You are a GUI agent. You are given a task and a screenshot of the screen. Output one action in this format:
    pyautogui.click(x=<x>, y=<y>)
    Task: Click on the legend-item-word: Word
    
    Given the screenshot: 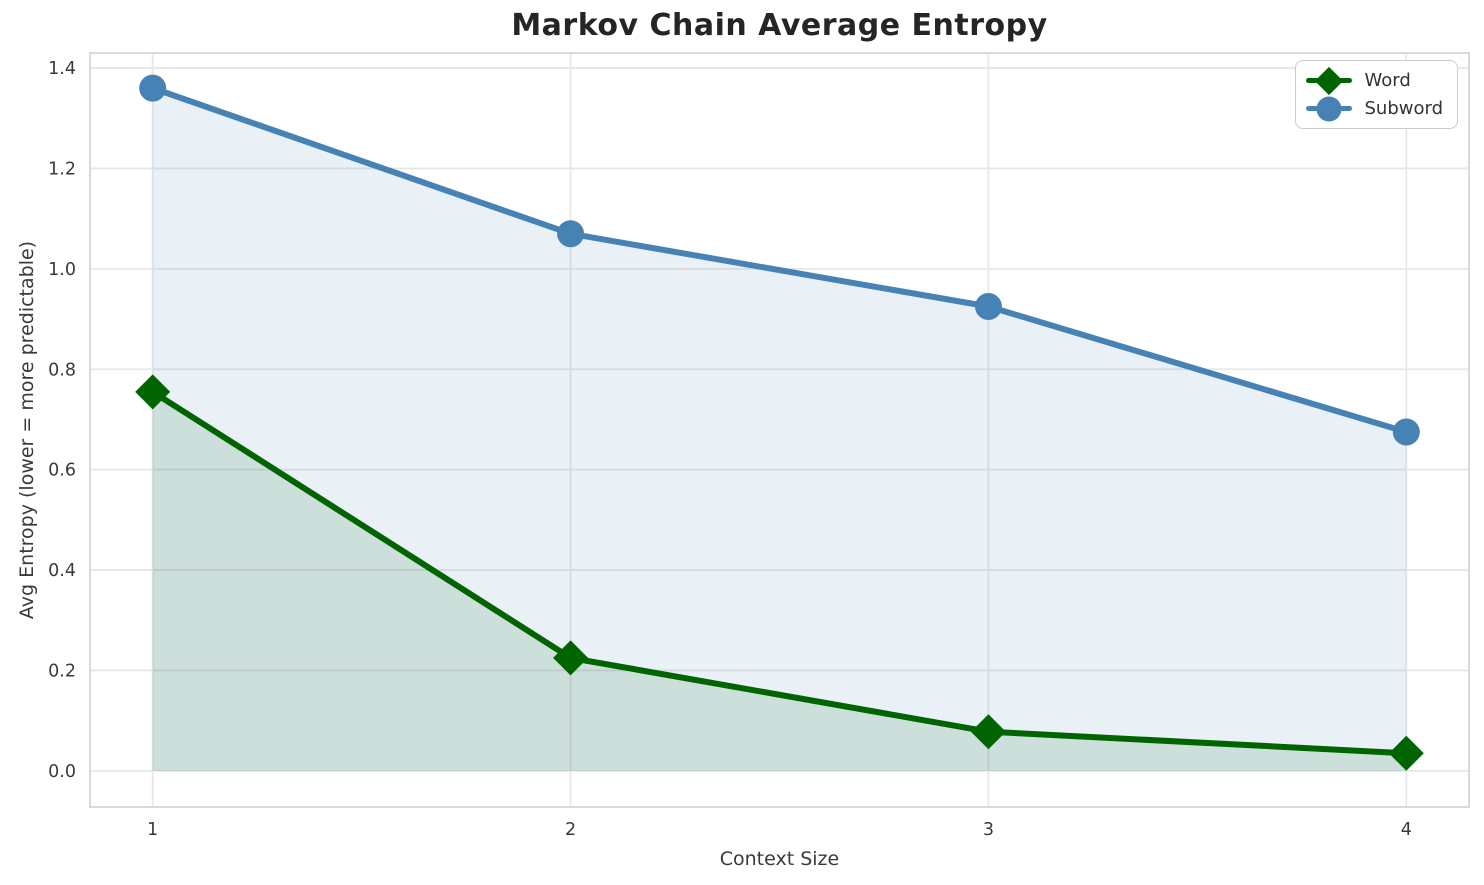 What is the action you would take?
    pyautogui.click(x=1374, y=81)
    